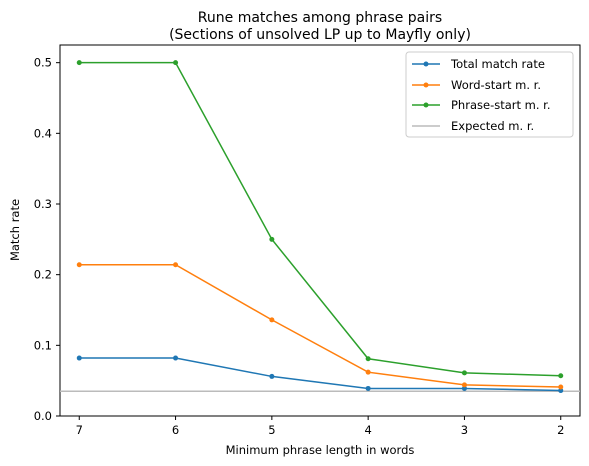  Describe the element at coordinates (15, 230) in the screenshot. I see `y-axis-label: Match rate` at that location.